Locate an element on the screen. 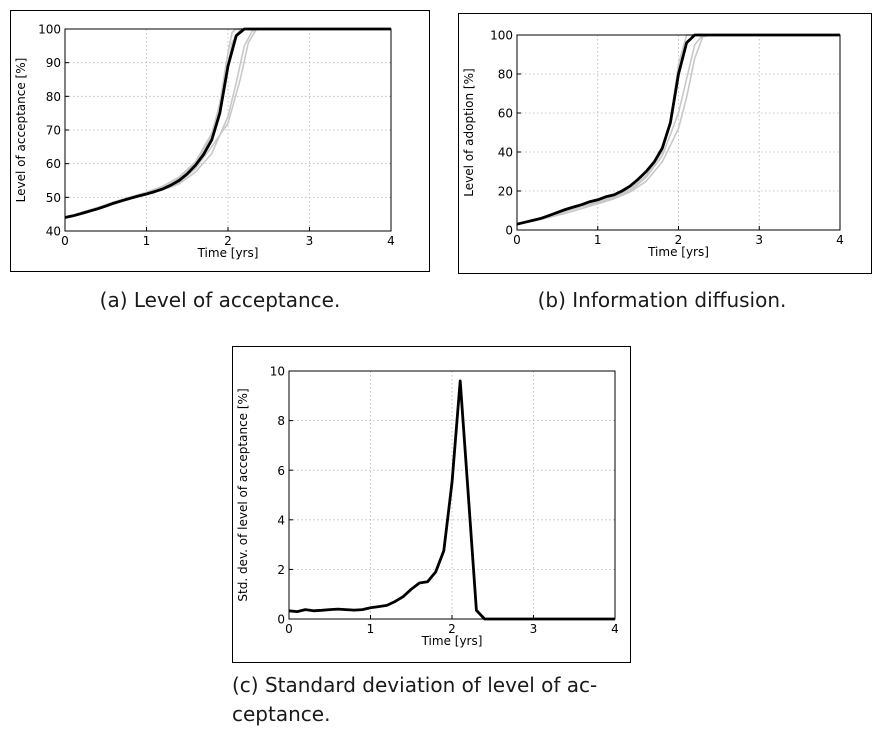 The width and height of the screenshot is (872, 733). y-axis-label: Std. dev. of level of acceptance [%] is located at coordinates (243, 494).